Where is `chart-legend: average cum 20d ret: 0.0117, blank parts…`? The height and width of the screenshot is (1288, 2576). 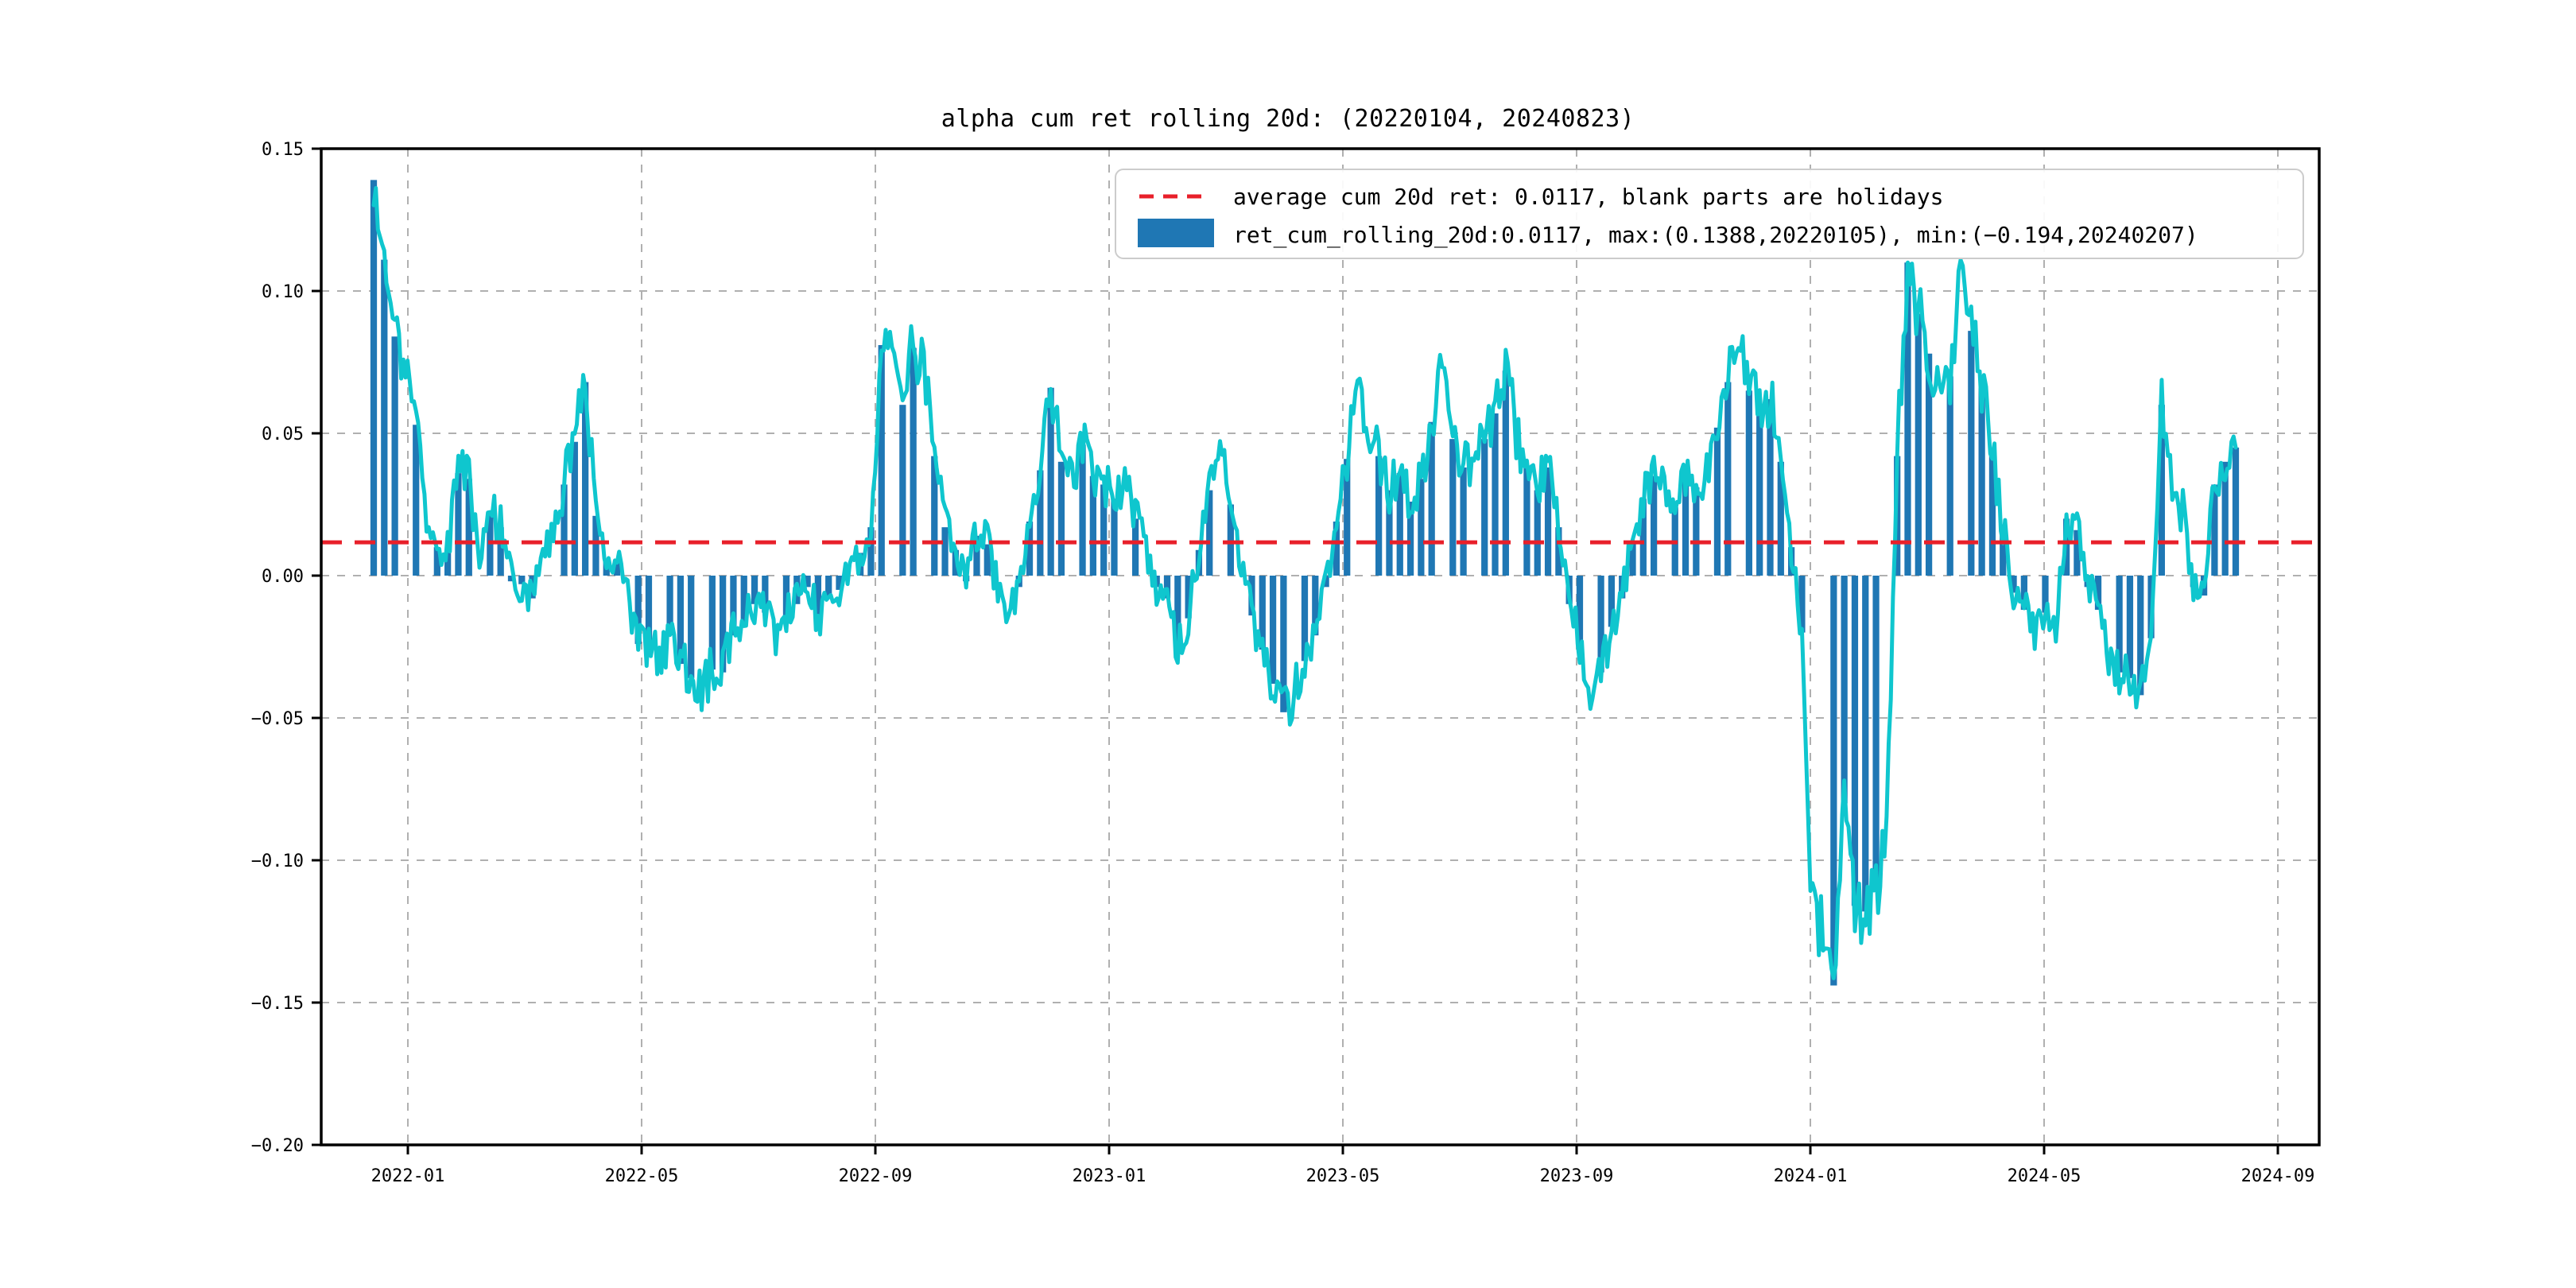 chart-legend: average cum 20d ret: 0.0117, blank parts… is located at coordinates (1709, 214).